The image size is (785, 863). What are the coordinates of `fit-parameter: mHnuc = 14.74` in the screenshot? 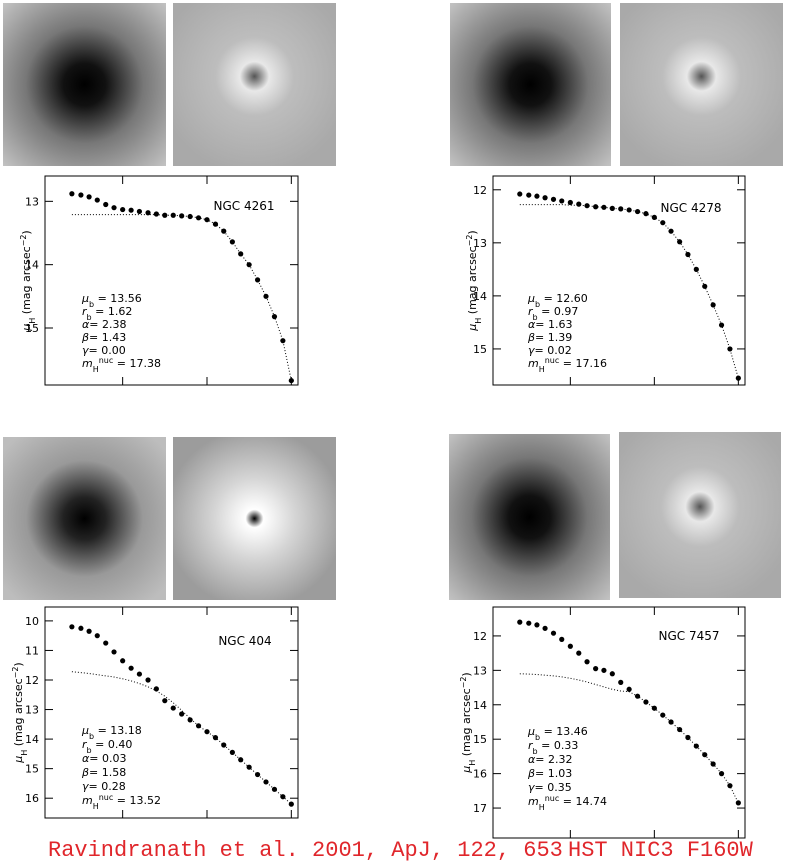 It's located at (567, 803).